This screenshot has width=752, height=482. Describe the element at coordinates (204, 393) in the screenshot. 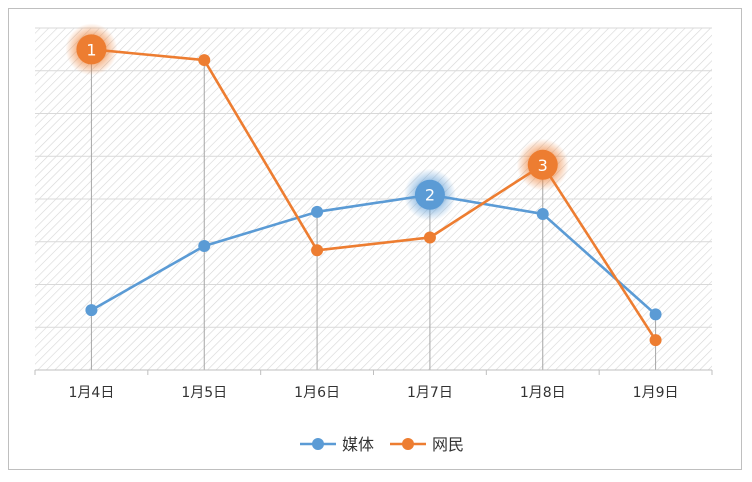

I see `x-tick-label: 1月5日` at that location.